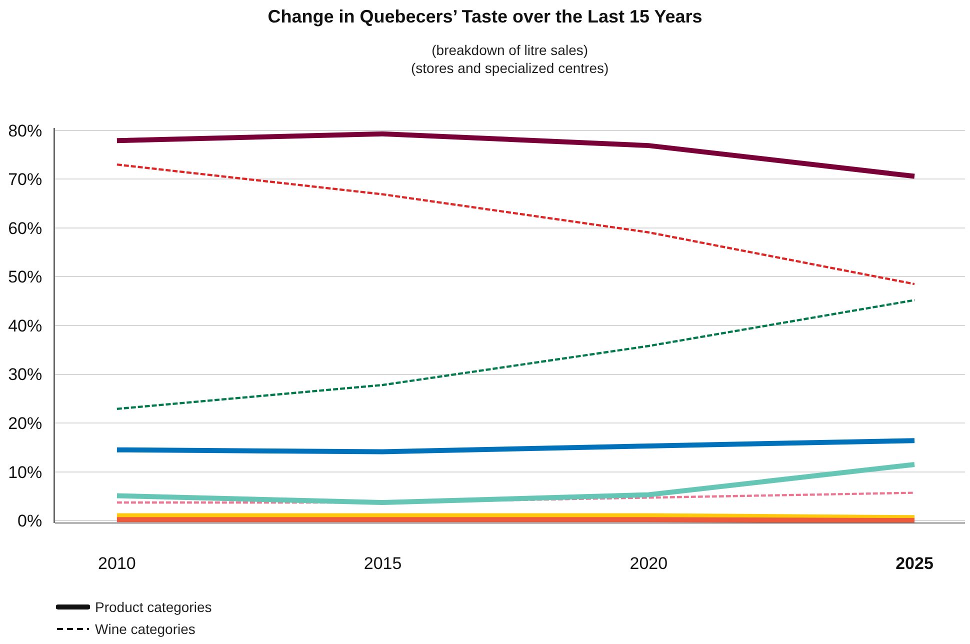 The height and width of the screenshot is (644, 970). Describe the element at coordinates (915, 563) in the screenshot. I see `x-tick-label: 2025` at that location.